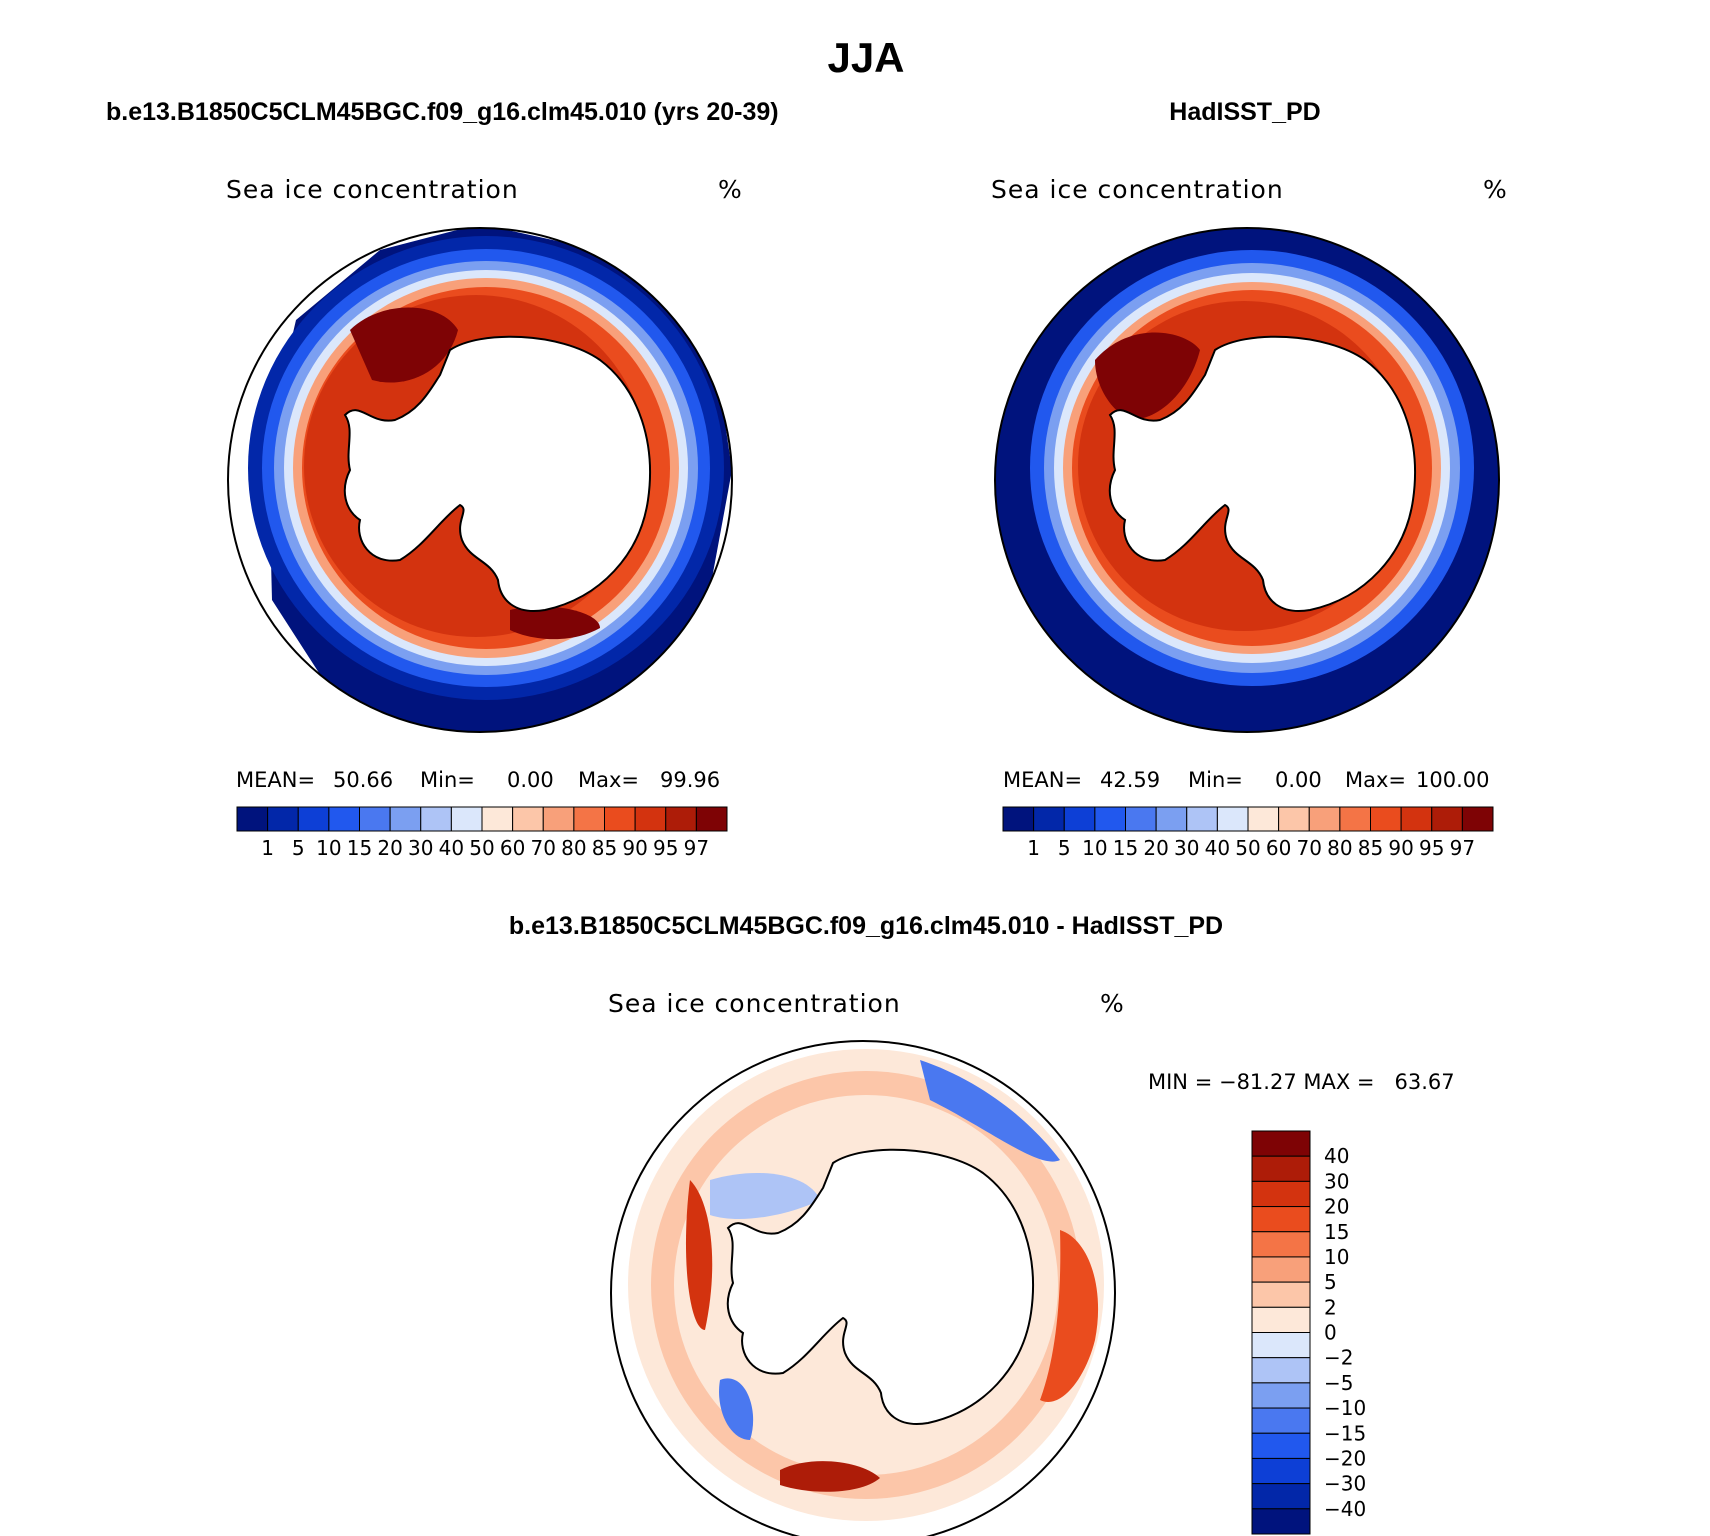 Image resolution: width=1710 pixels, height=1536 pixels. I want to click on panel-b-heading: HadISST_PD, so click(1244, 112).